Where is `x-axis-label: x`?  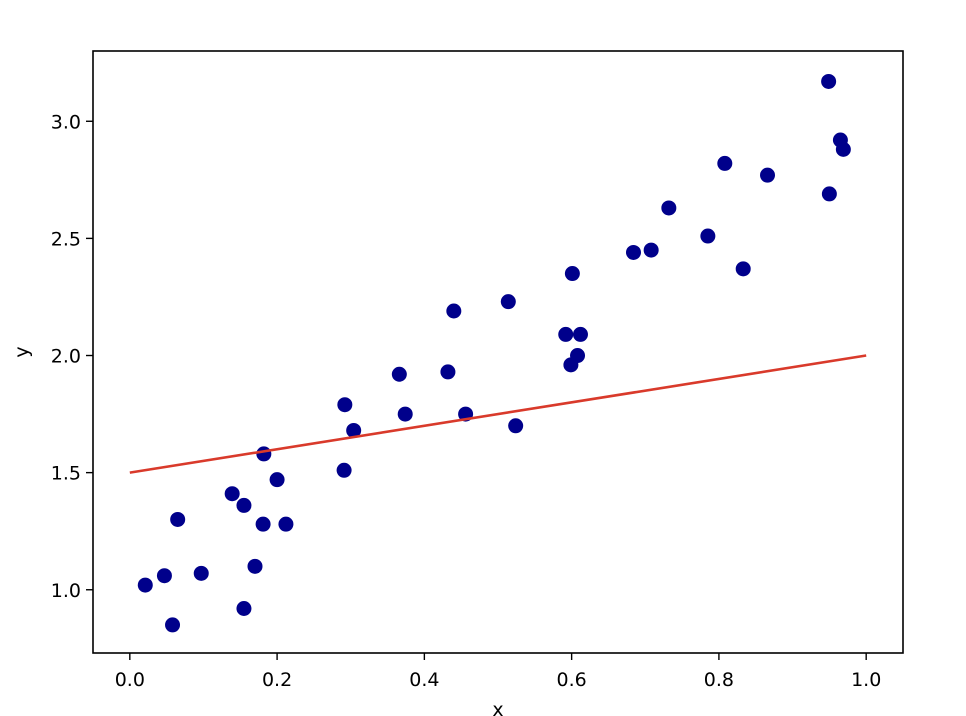
x-axis-label: x is located at coordinates (497, 707).